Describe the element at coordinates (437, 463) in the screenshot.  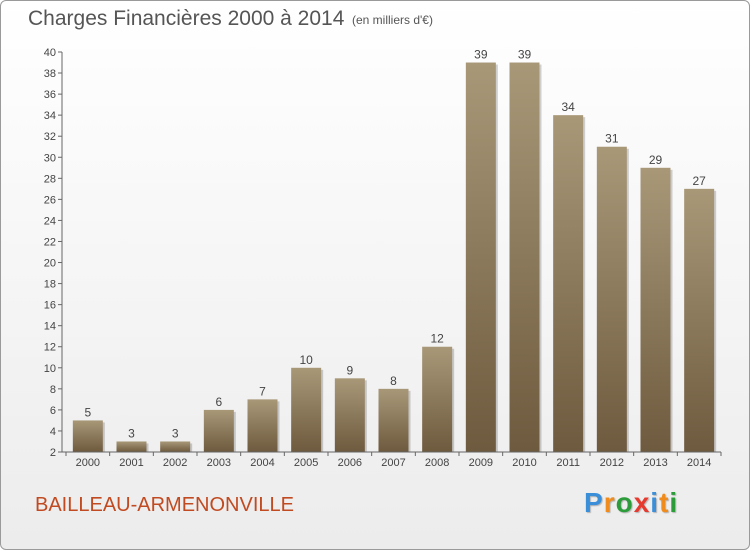
I see `x-tick-label: 2008` at that location.